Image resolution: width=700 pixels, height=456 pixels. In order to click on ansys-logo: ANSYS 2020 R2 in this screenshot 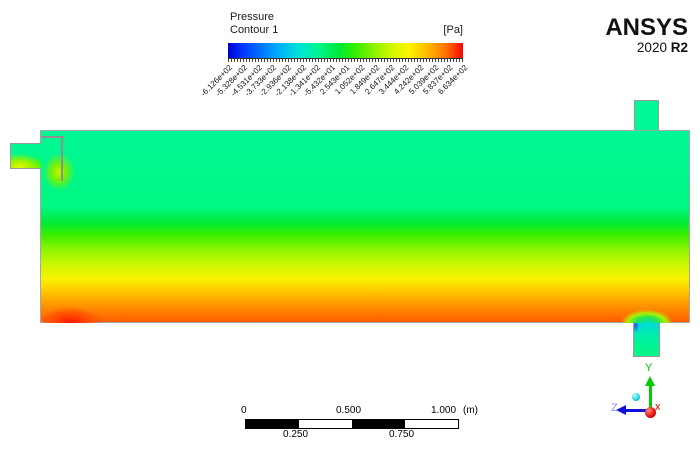, I will do `click(646, 35)`.